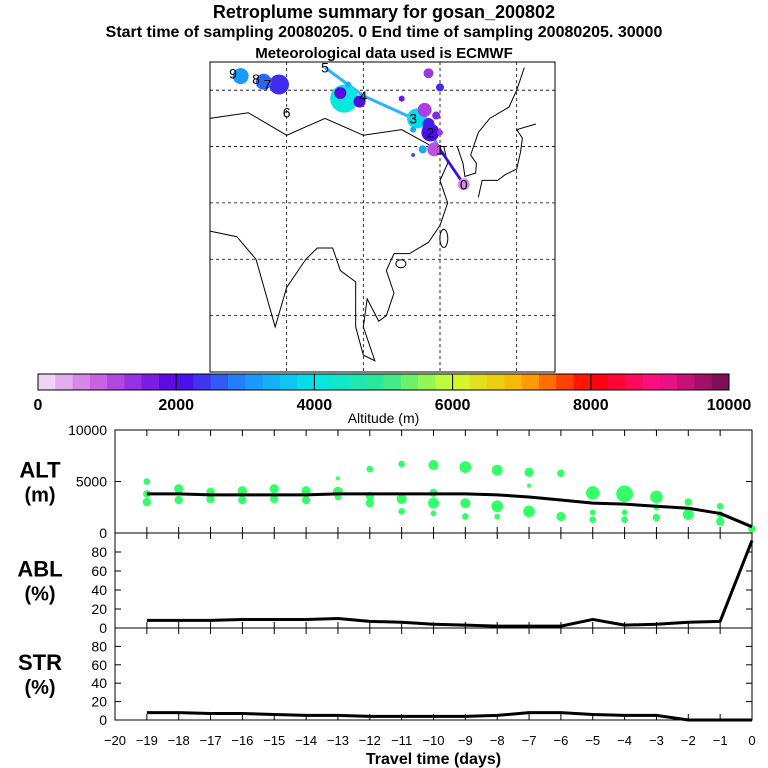 This screenshot has width=768, height=768. What do you see at coordinates (38, 405) in the screenshot?
I see `colorbar-tick-label: 0` at bounding box center [38, 405].